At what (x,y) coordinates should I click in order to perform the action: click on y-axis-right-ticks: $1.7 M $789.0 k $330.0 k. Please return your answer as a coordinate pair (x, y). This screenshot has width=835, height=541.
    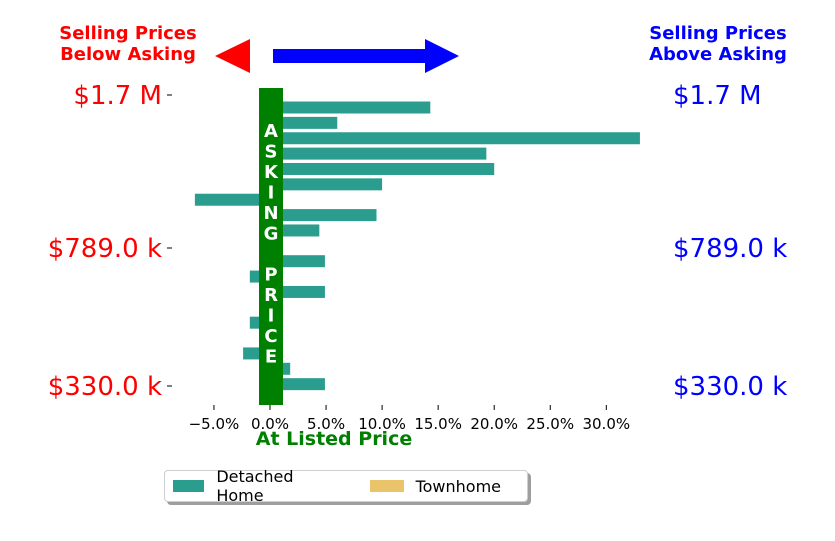
    Looking at the image, I should click on (730, 241).